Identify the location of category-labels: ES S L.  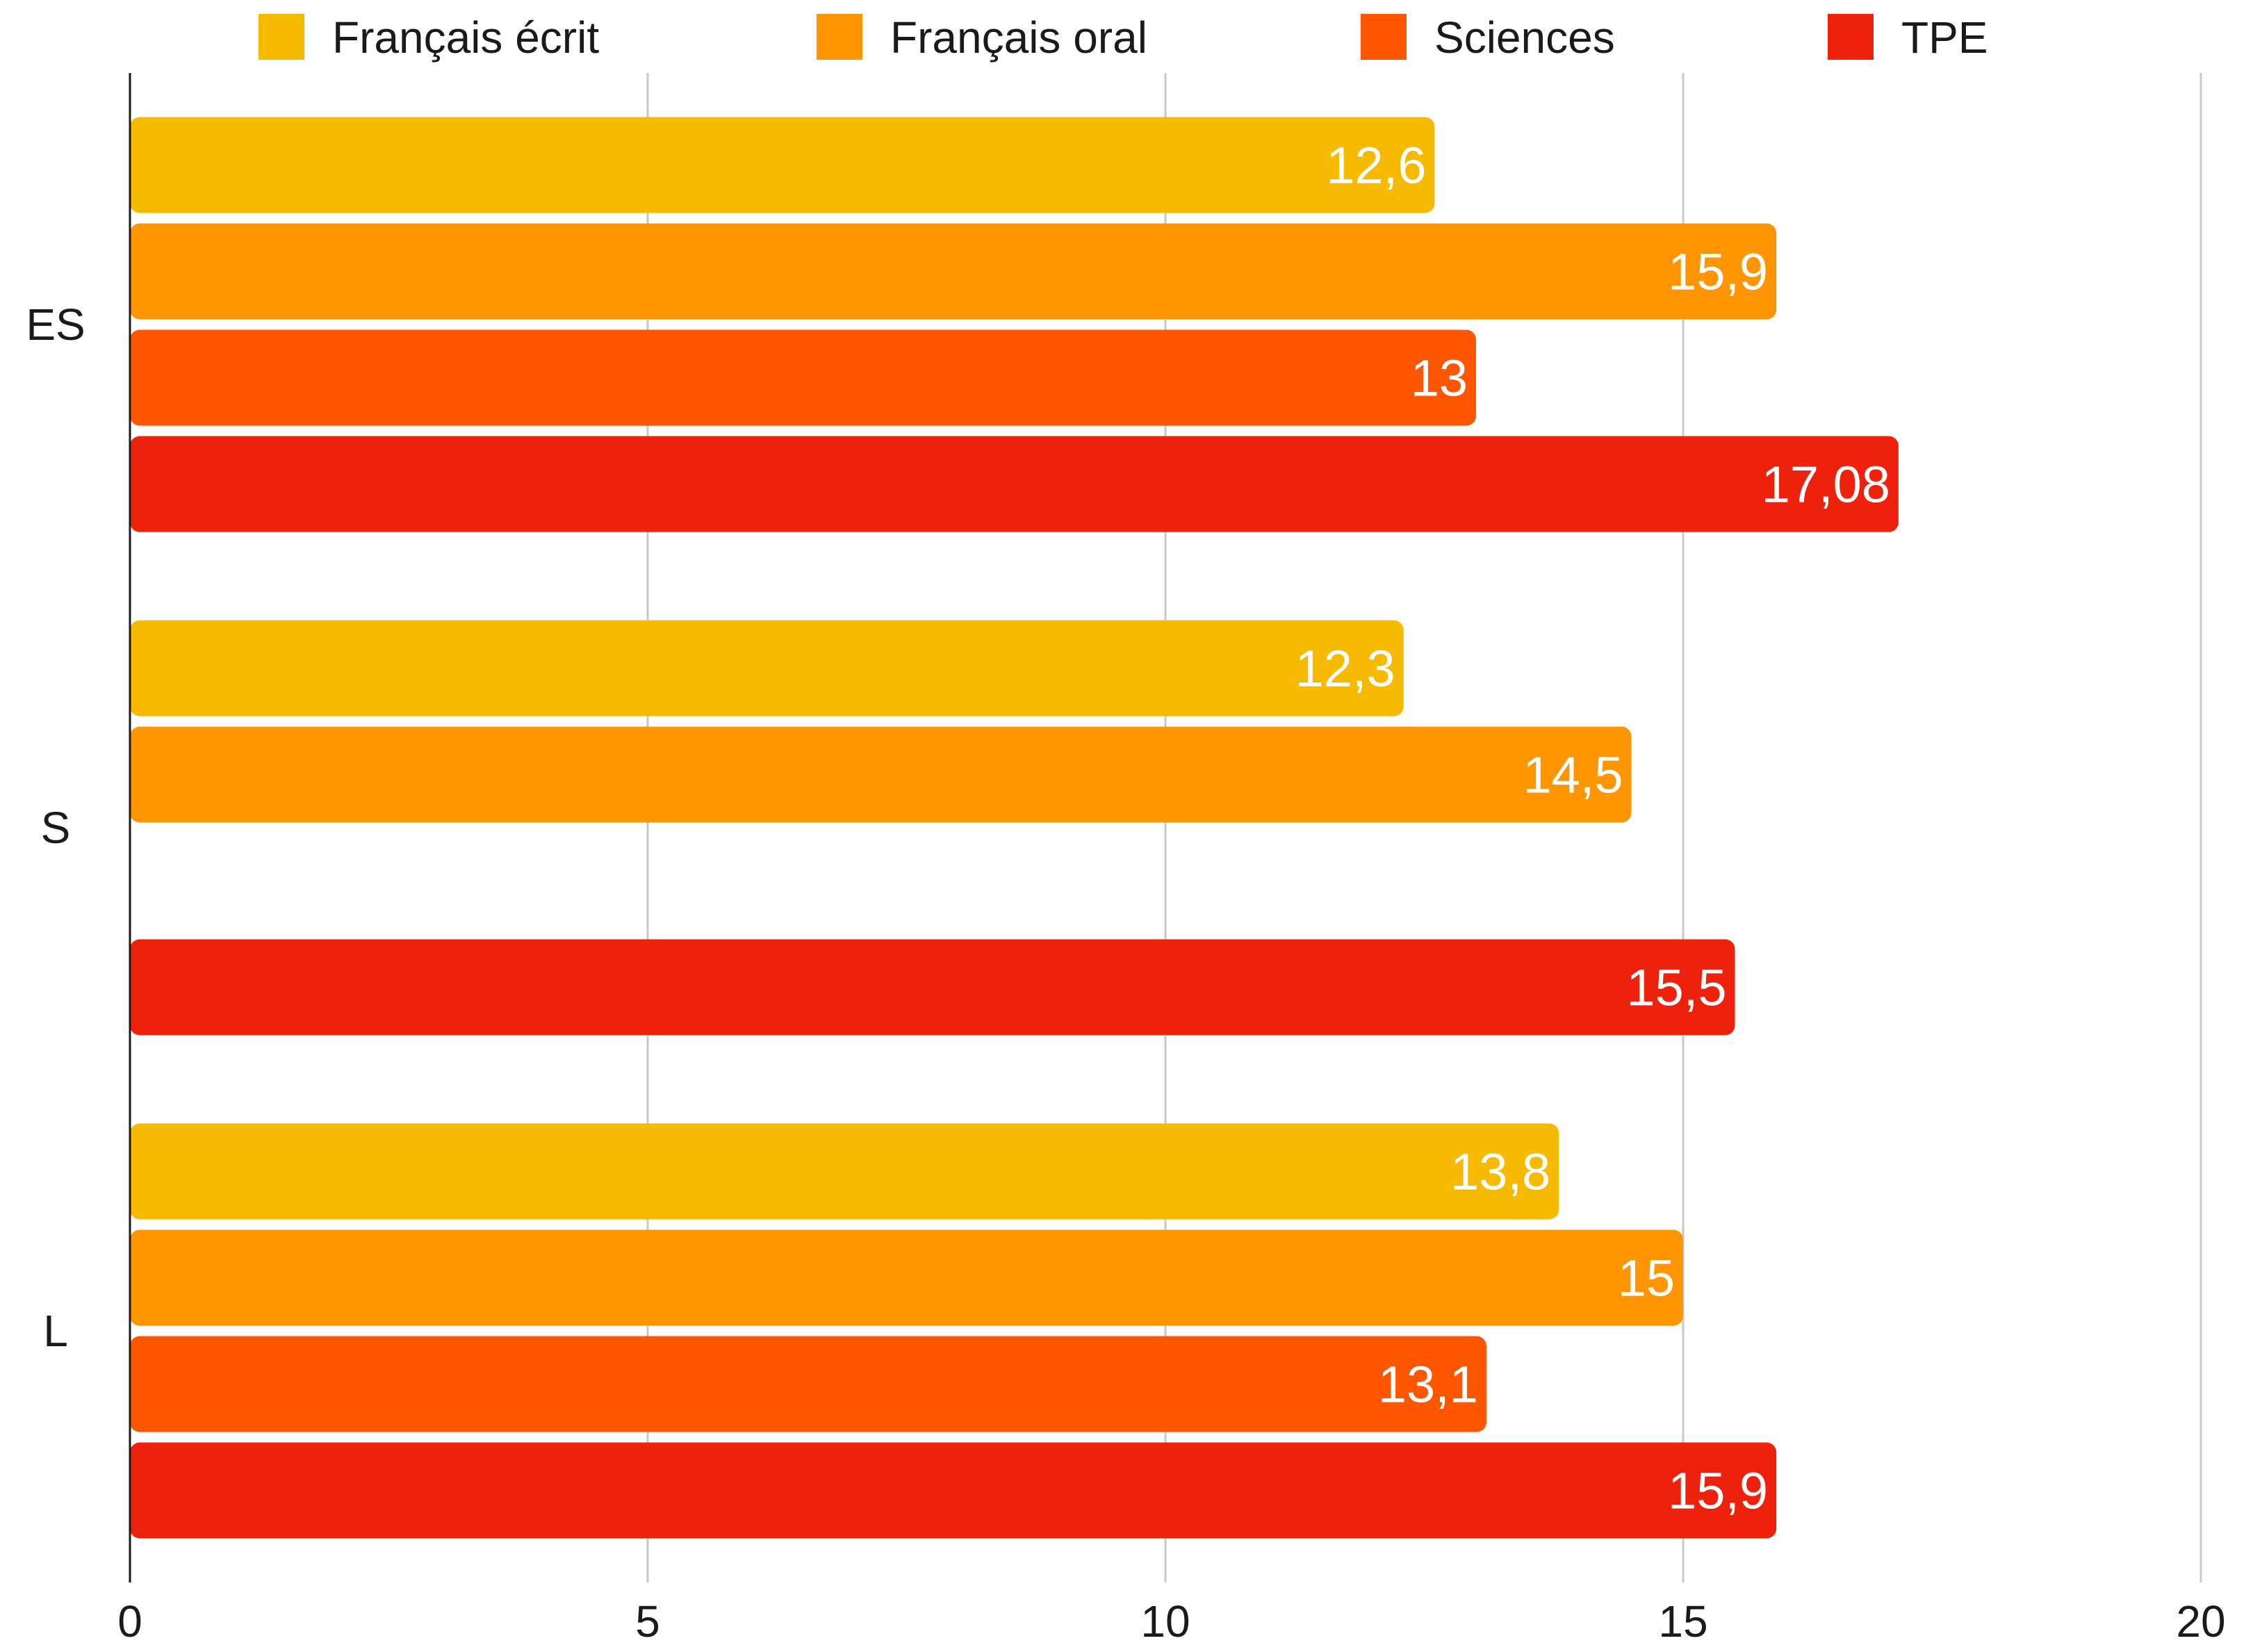
(56, 828).